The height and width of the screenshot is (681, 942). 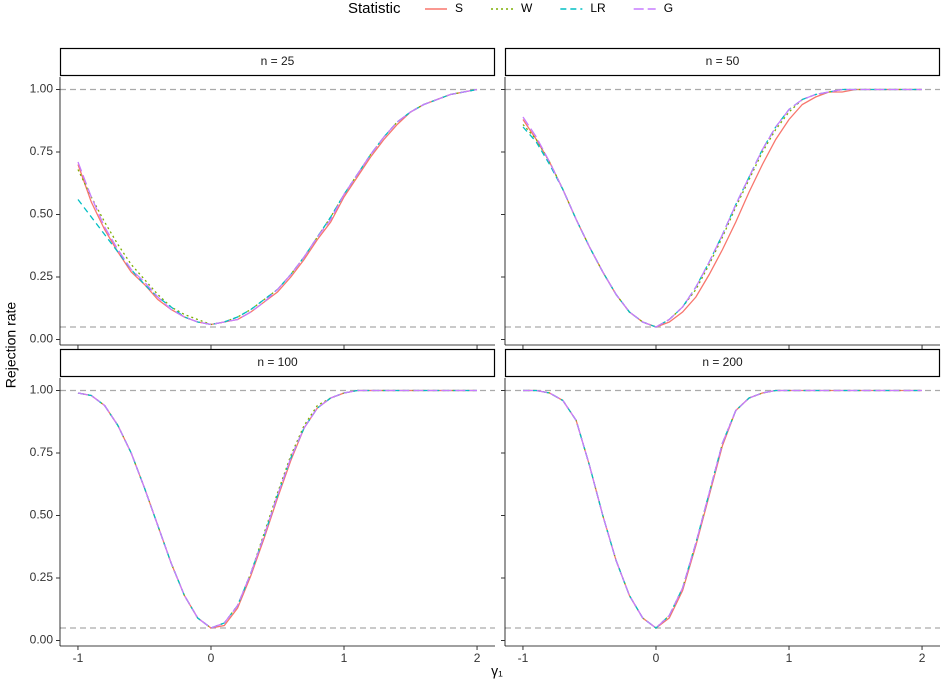 I want to click on facet-title: n = 25, so click(x=278, y=61).